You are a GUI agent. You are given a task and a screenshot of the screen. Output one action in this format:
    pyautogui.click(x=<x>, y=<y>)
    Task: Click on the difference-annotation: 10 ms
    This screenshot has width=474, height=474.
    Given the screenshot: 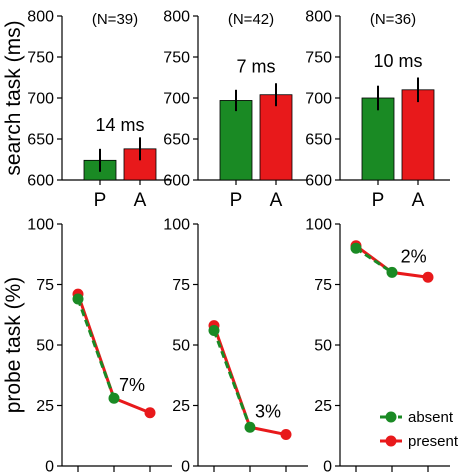 What is the action you would take?
    pyautogui.click(x=397, y=61)
    